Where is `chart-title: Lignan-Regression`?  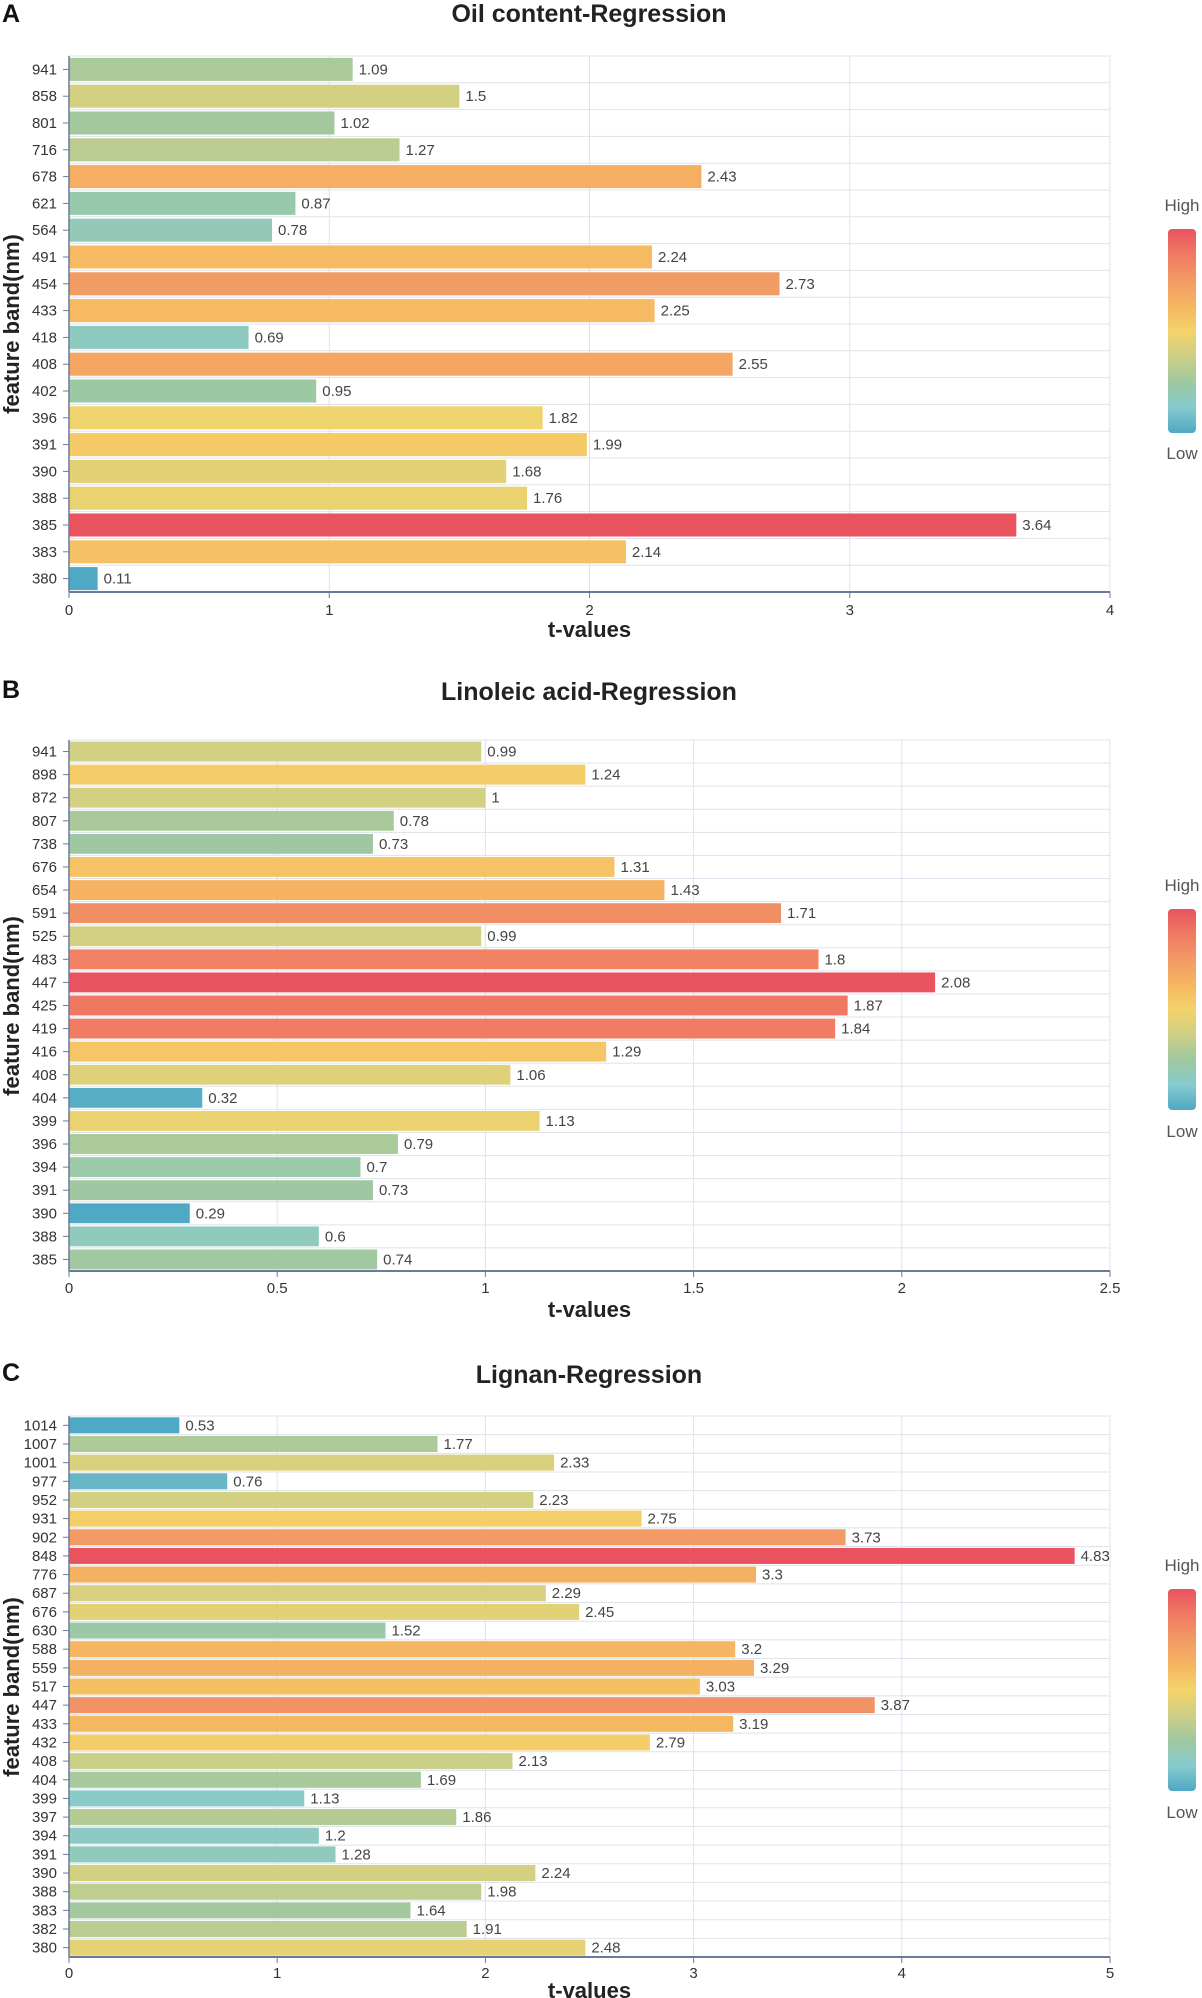
chart-title: Lignan-Regression is located at coordinates (589, 1375).